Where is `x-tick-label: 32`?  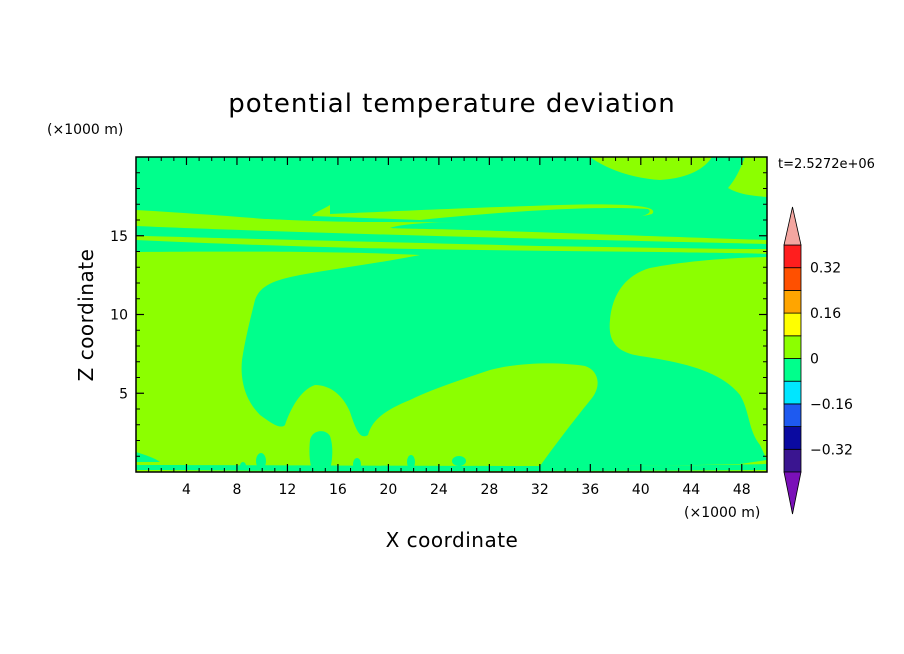 x-tick-label: 32 is located at coordinates (540, 490).